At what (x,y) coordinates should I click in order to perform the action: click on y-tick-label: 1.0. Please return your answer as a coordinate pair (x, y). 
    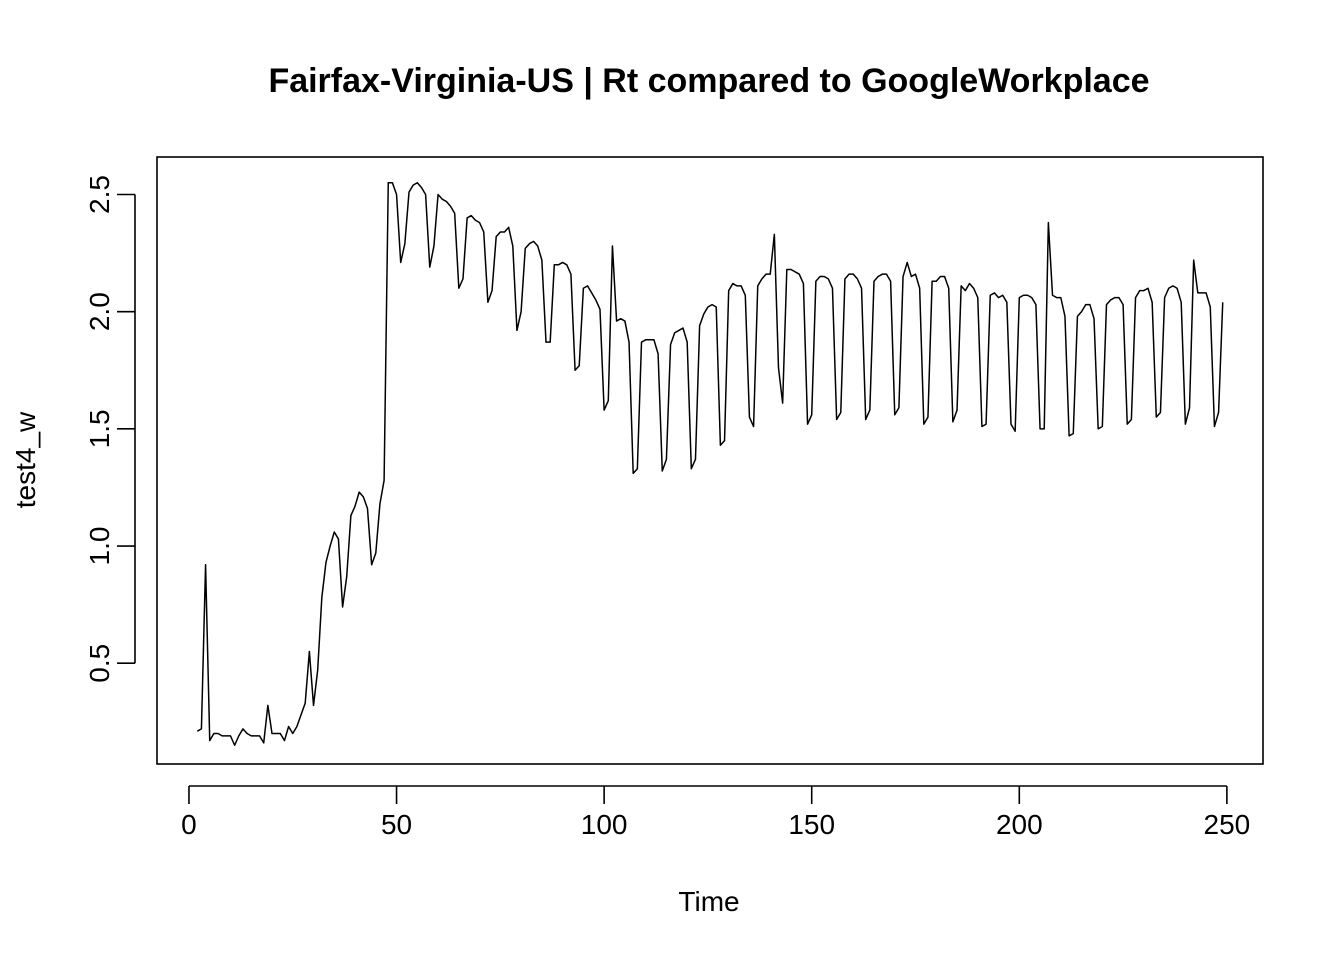
    Looking at the image, I should click on (99, 546).